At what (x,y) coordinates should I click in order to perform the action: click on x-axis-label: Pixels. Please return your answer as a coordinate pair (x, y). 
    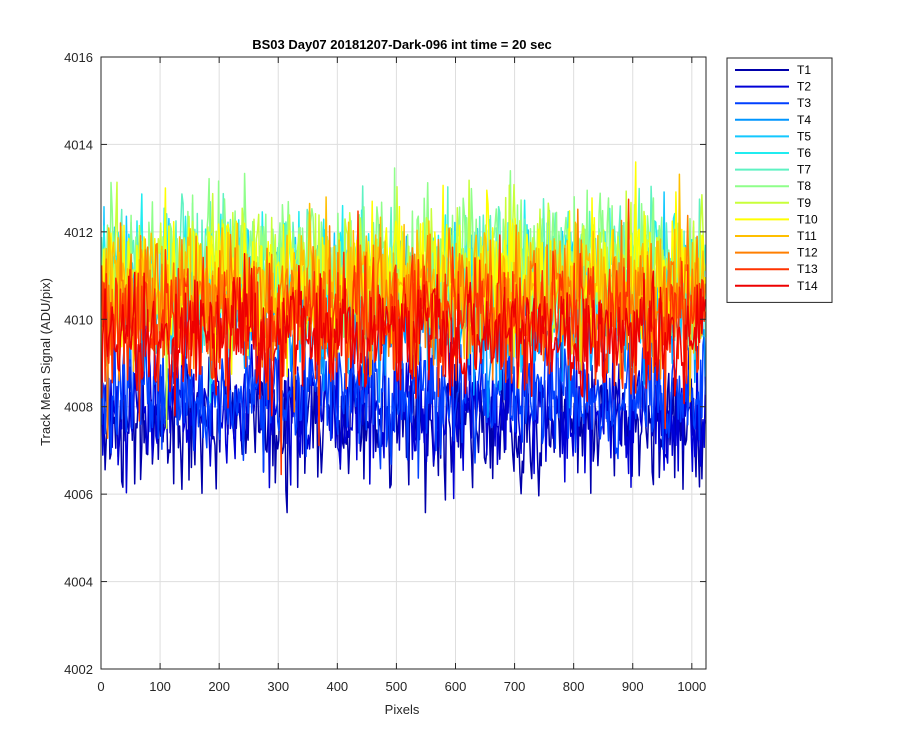
    Looking at the image, I should click on (402, 709).